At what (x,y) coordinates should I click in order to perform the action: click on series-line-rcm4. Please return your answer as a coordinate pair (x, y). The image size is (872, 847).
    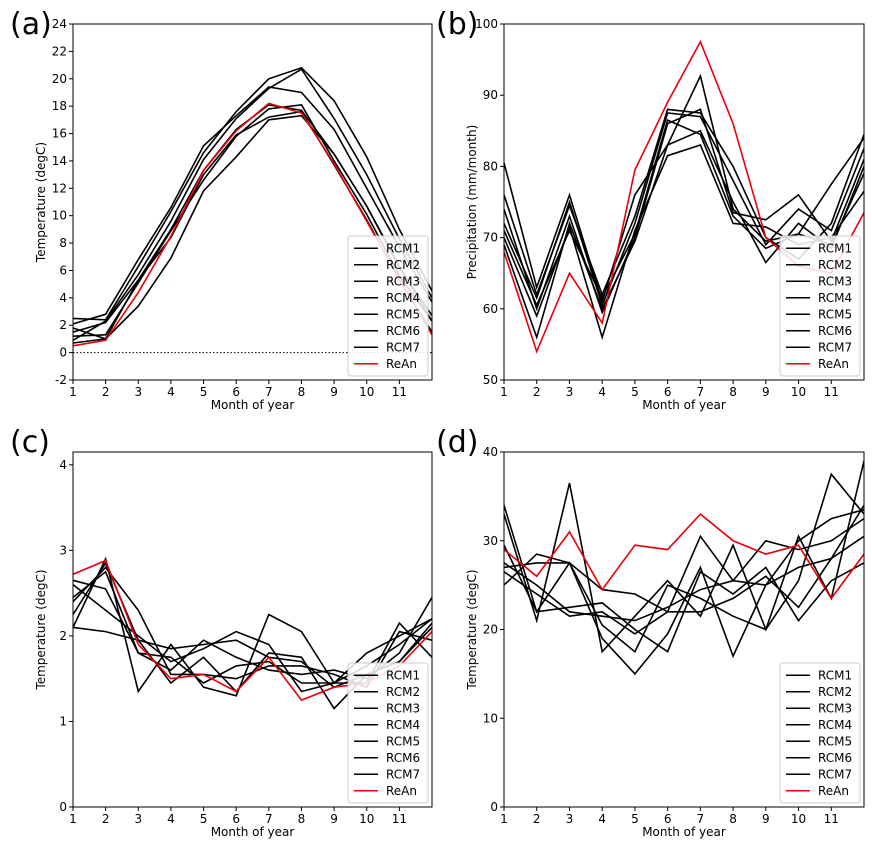
    Looking at the image, I should click on (684, 590).